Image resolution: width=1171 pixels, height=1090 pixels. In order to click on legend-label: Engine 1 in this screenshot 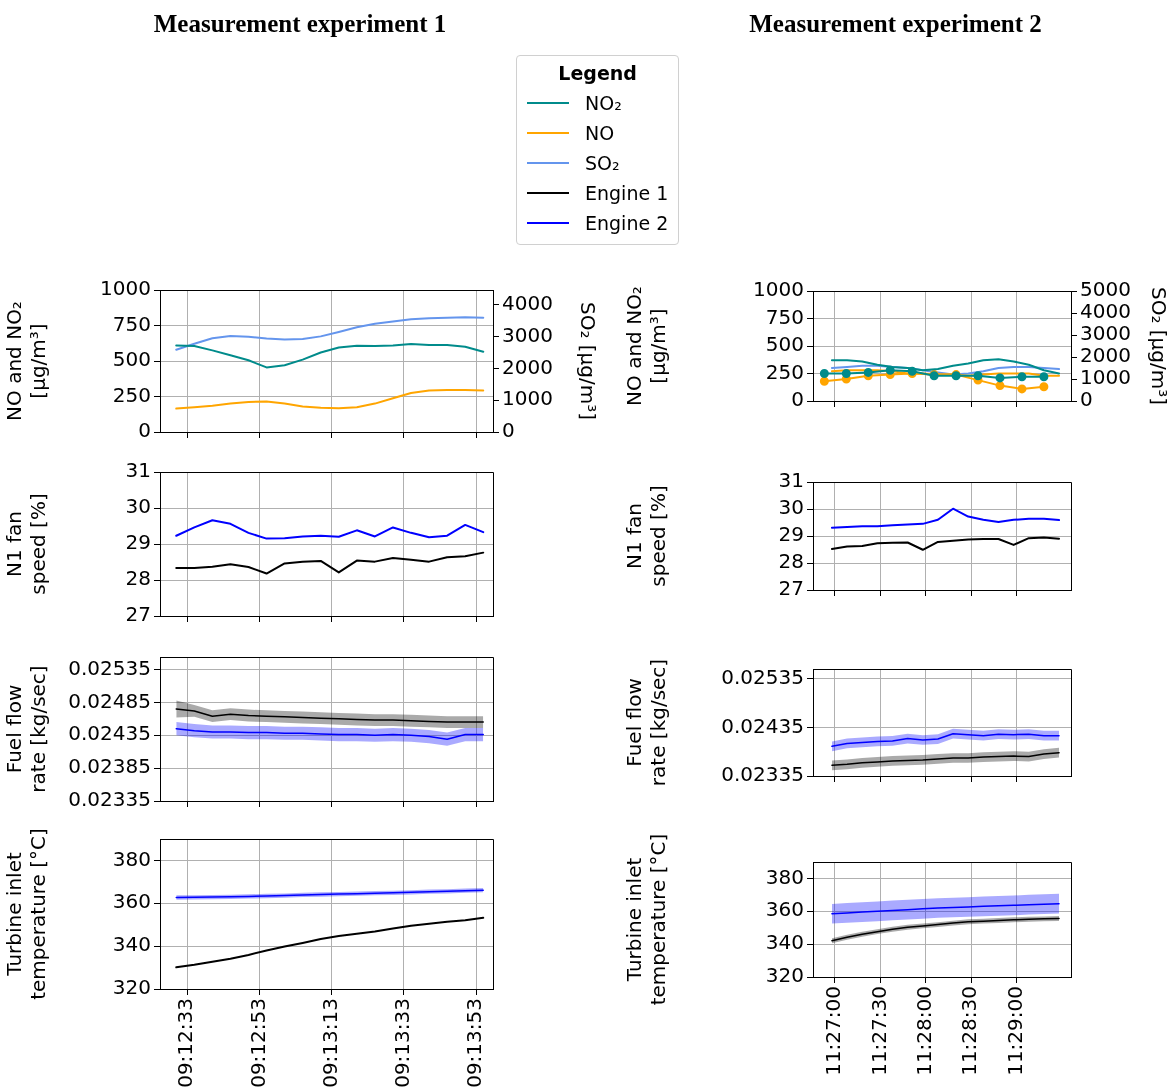, I will do `click(627, 193)`.